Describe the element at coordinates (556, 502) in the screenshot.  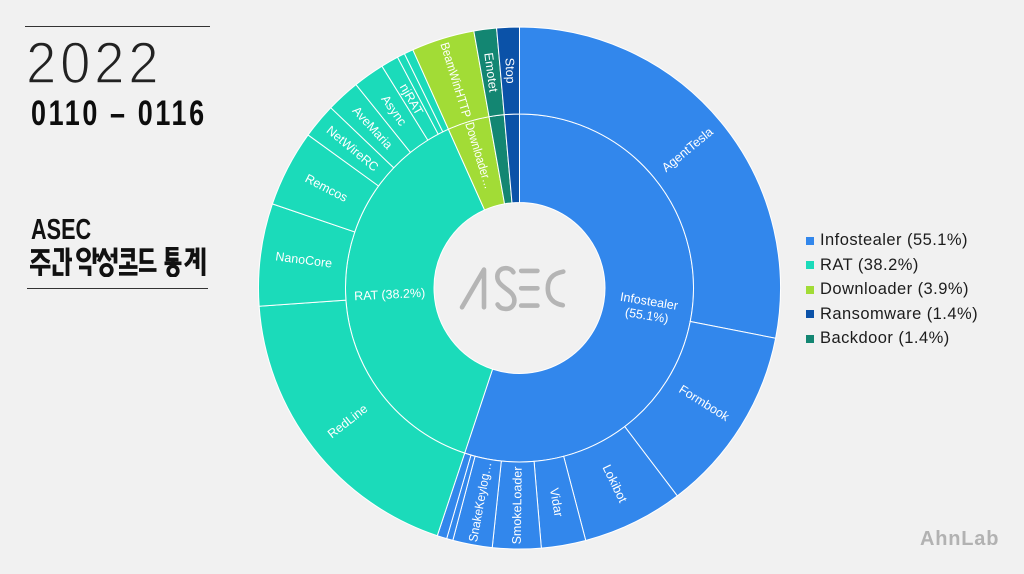
I see `svg-text: Vidar` at that location.